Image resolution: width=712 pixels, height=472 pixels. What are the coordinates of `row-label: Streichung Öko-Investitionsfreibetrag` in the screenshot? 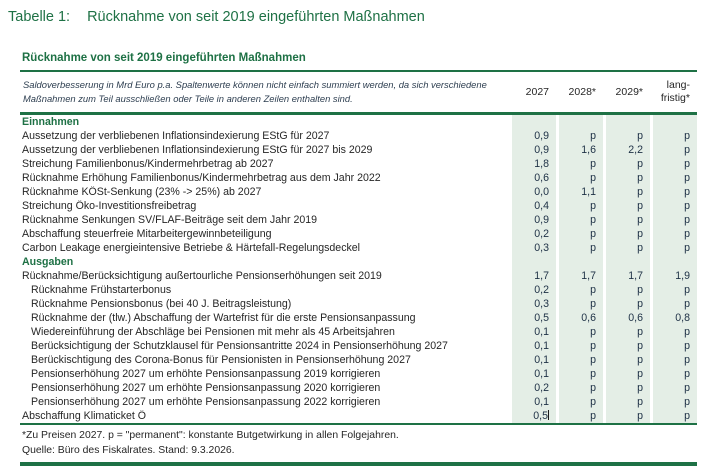 It's located at (109, 205).